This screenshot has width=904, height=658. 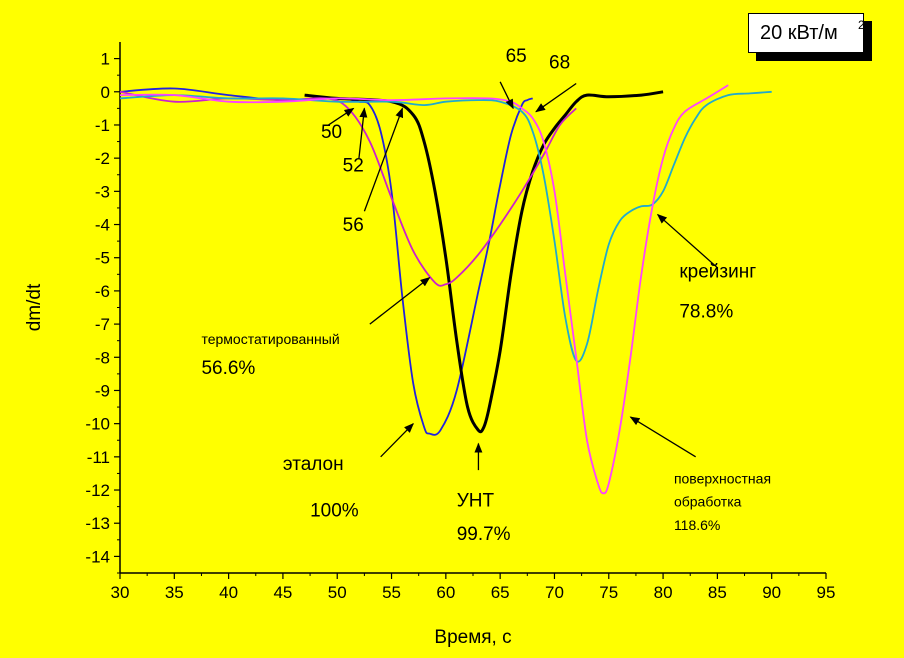 I want to click on annotation-label: 99.7%, so click(x=484, y=534).